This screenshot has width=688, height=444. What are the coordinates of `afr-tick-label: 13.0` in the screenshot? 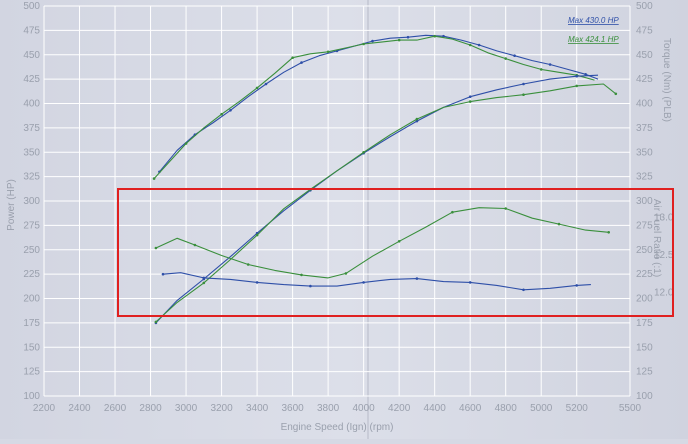 It's located at (664, 218).